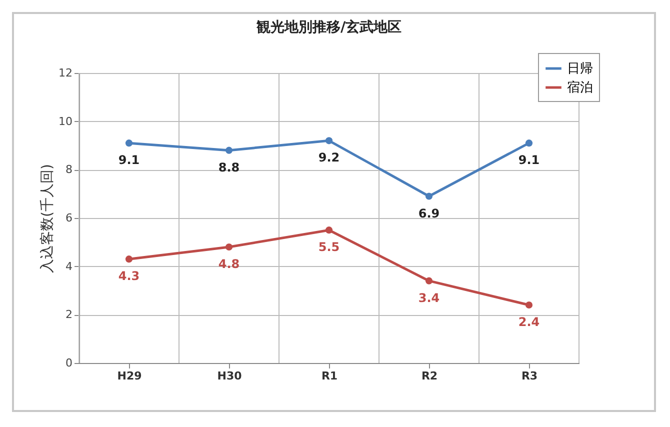 This screenshot has width=670, height=427. Describe the element at coordinates (129, 276) in the screenshot. I see `data-label: 4.3` at that location.